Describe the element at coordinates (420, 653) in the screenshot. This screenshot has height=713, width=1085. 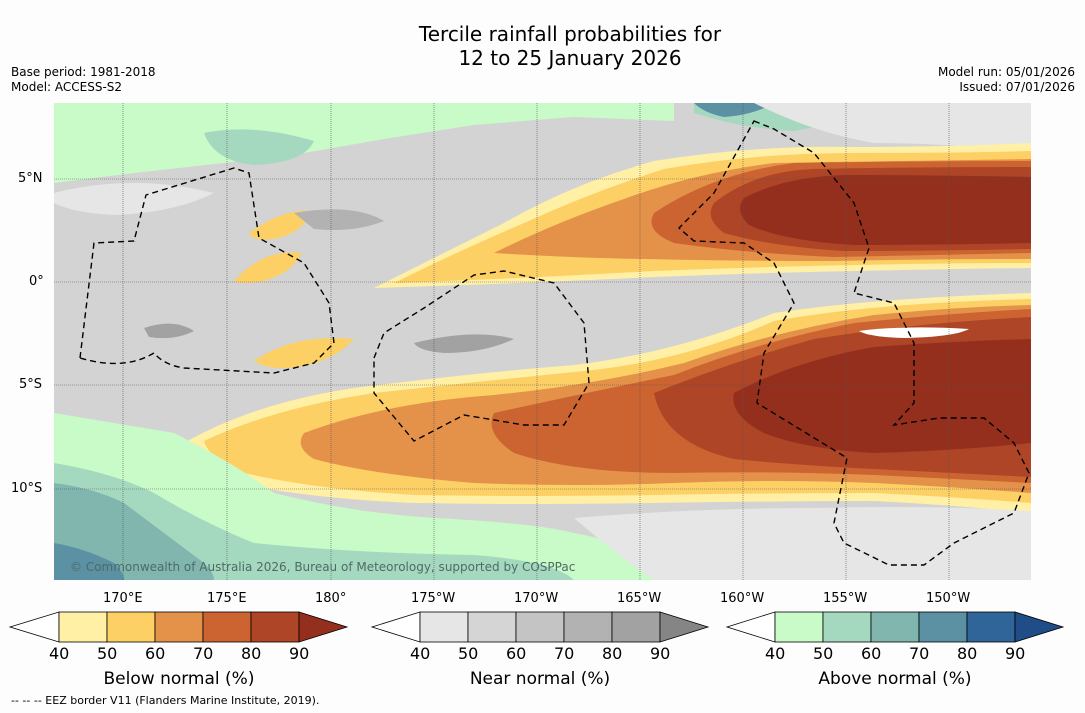
I see `cb-near-tick-40: 40` at that location.